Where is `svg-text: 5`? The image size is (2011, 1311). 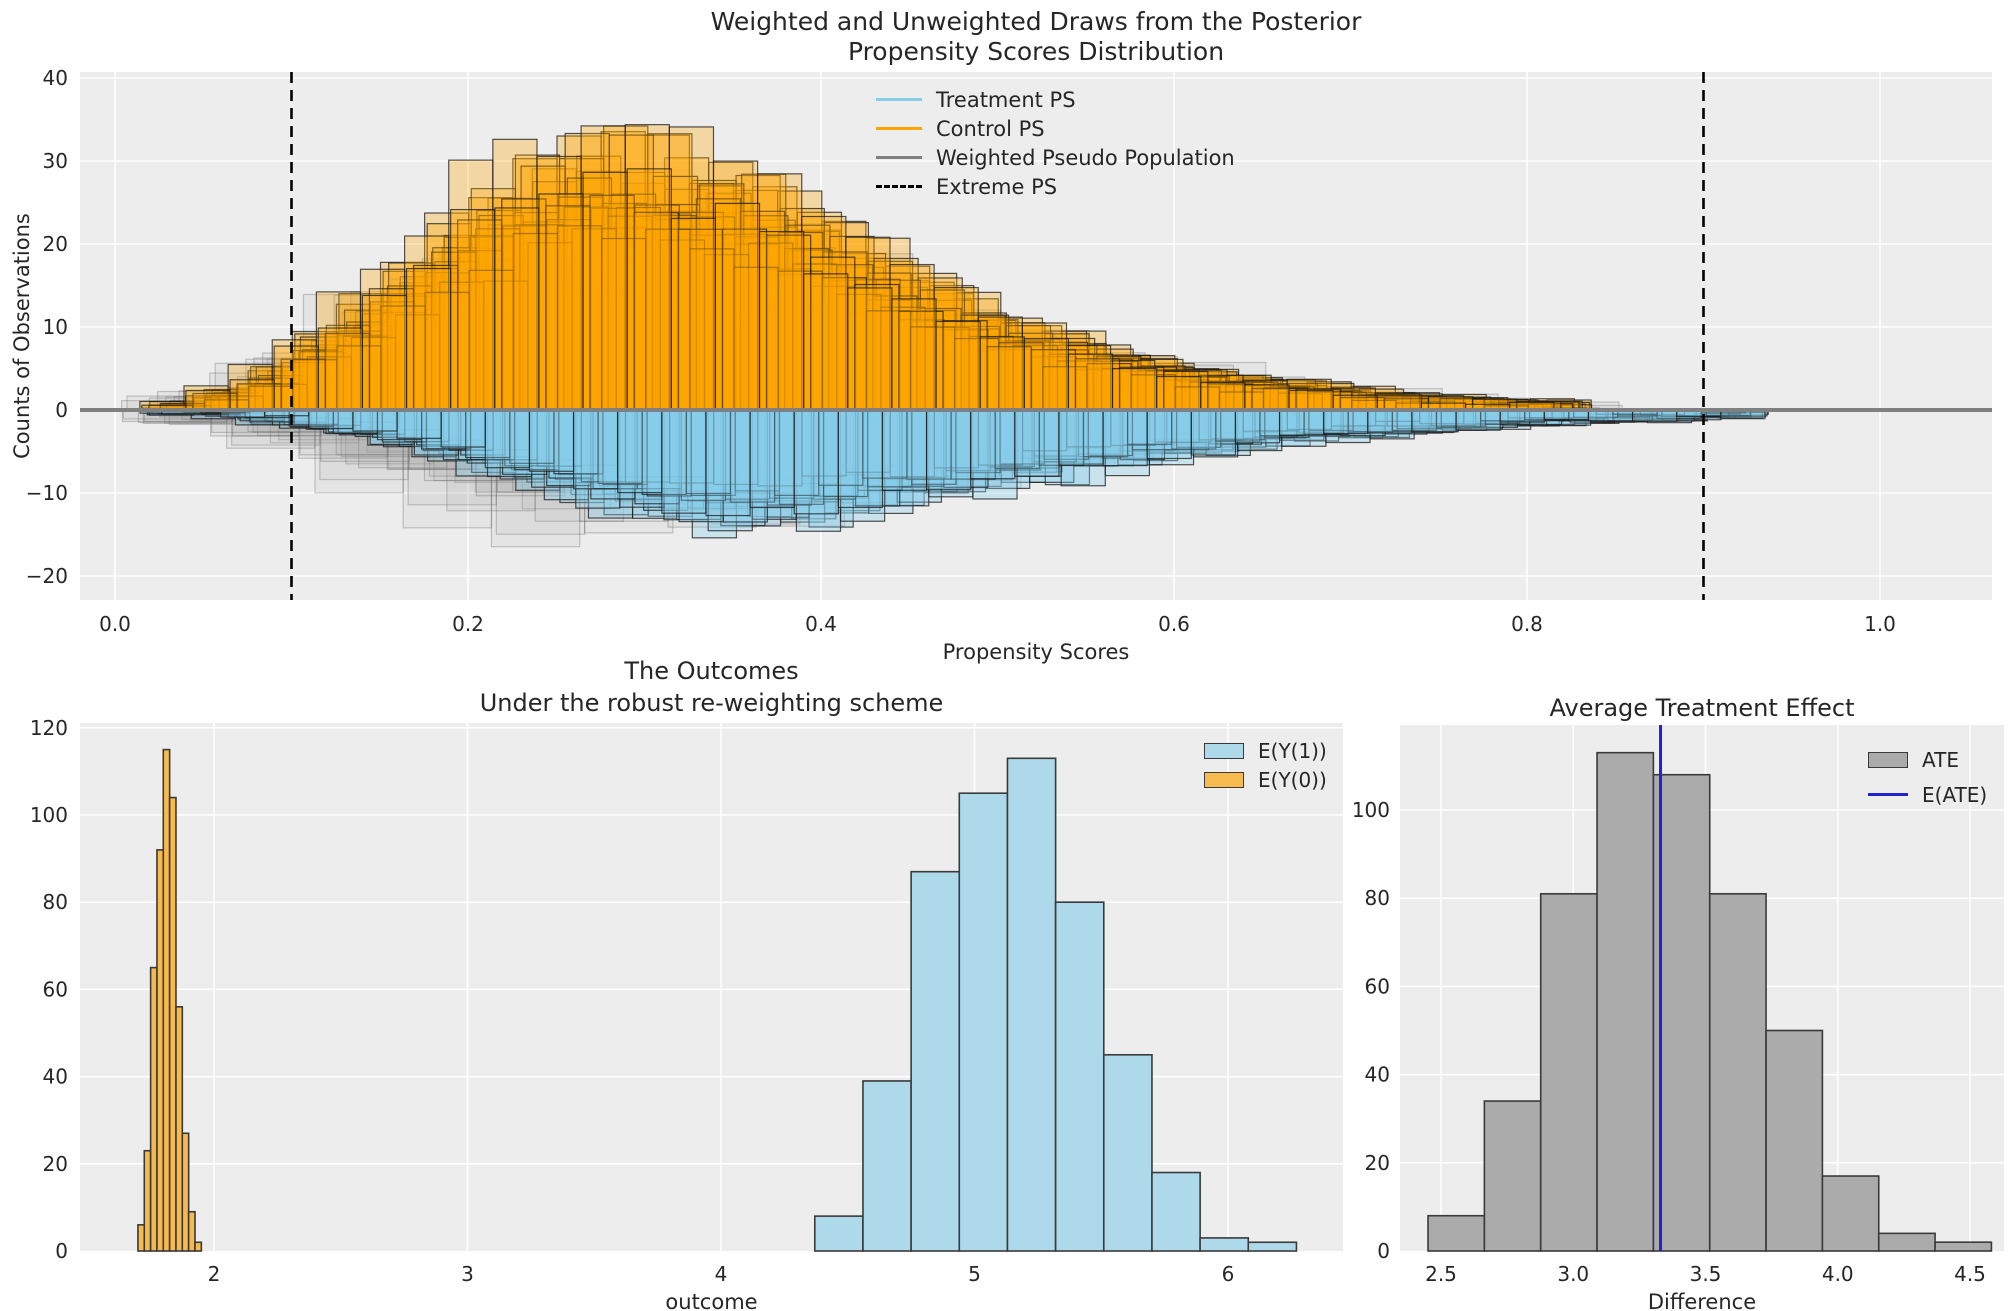 svg-text: 5 is located at coordinates (974, 1274).